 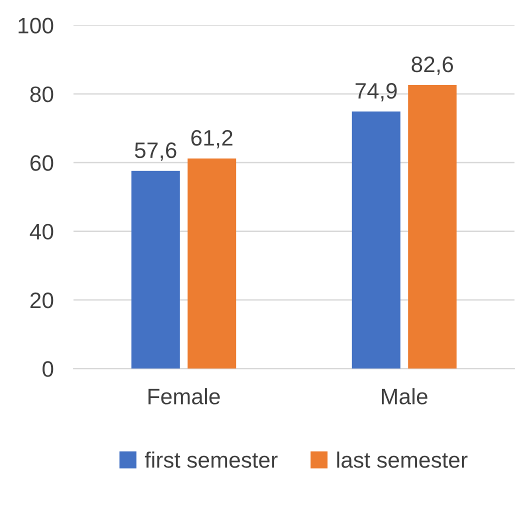 I want to click on data-label: 82,6, so click(x=433, y=65).